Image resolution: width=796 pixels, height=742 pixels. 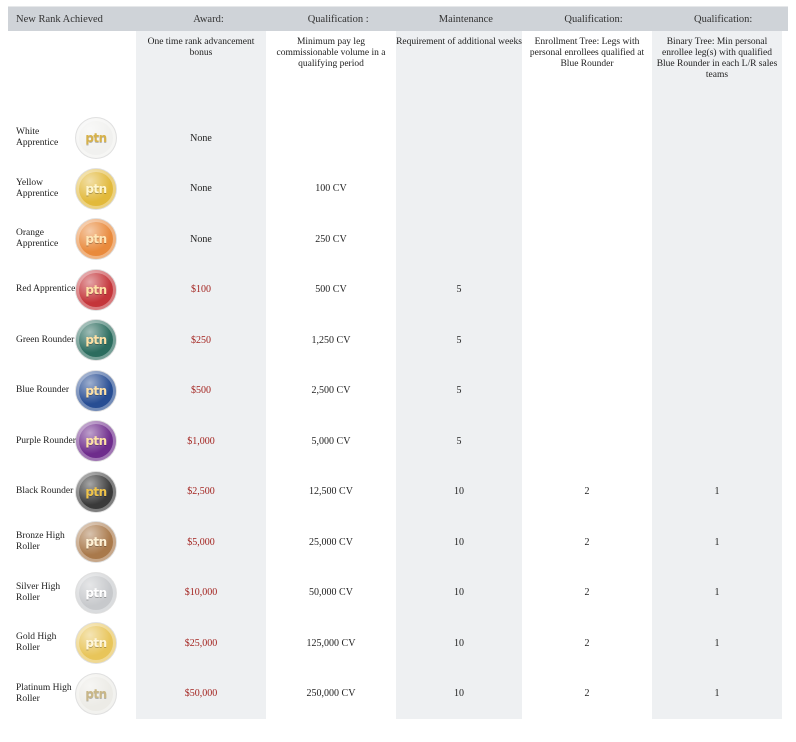 I want to click on rank-row-5: Blue Rounder ptn, so click(x=72, y=391).